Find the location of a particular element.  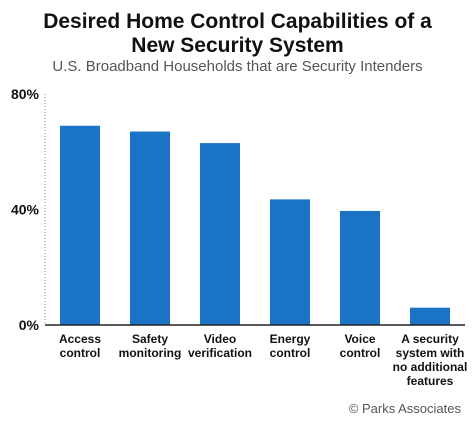

x-tick-label: Video verification is located at coordinates (220, 346).